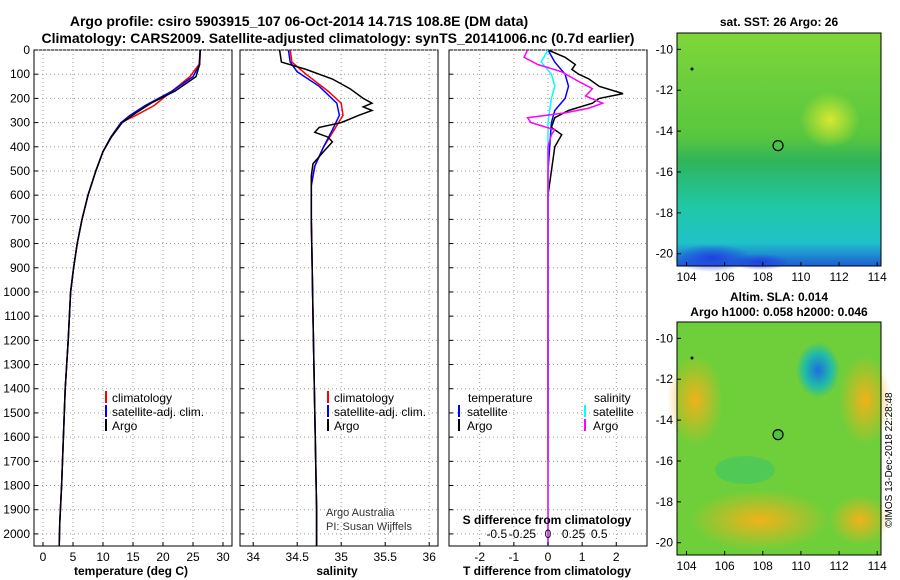 The image size is (900, 580). Describe the element at coordinates (17, 316) in the screenshot. I see `y-tick-label: 1100` at that location.